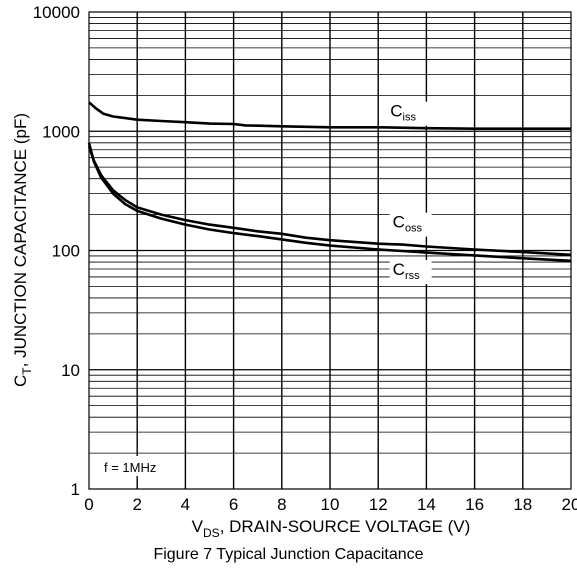 Image resolution: width=577 pixels, height=575 pixels. What do you see at coordinates (378, 504) in the screenshot?
I see `x-tick-label: 12` at bounding box center [378, 504].